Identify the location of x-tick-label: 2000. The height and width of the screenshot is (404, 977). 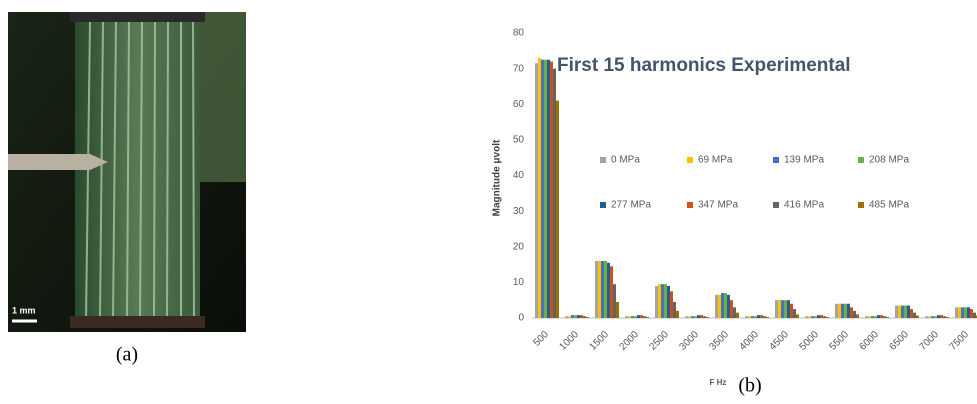
(629, 341).